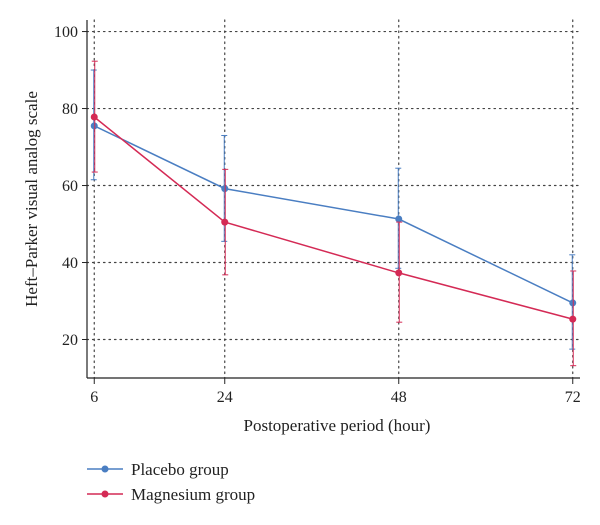  Describe the element at coordinates (171, 482) in the screenshot. I see `legend: Placebo group Magnesium group` at that location.